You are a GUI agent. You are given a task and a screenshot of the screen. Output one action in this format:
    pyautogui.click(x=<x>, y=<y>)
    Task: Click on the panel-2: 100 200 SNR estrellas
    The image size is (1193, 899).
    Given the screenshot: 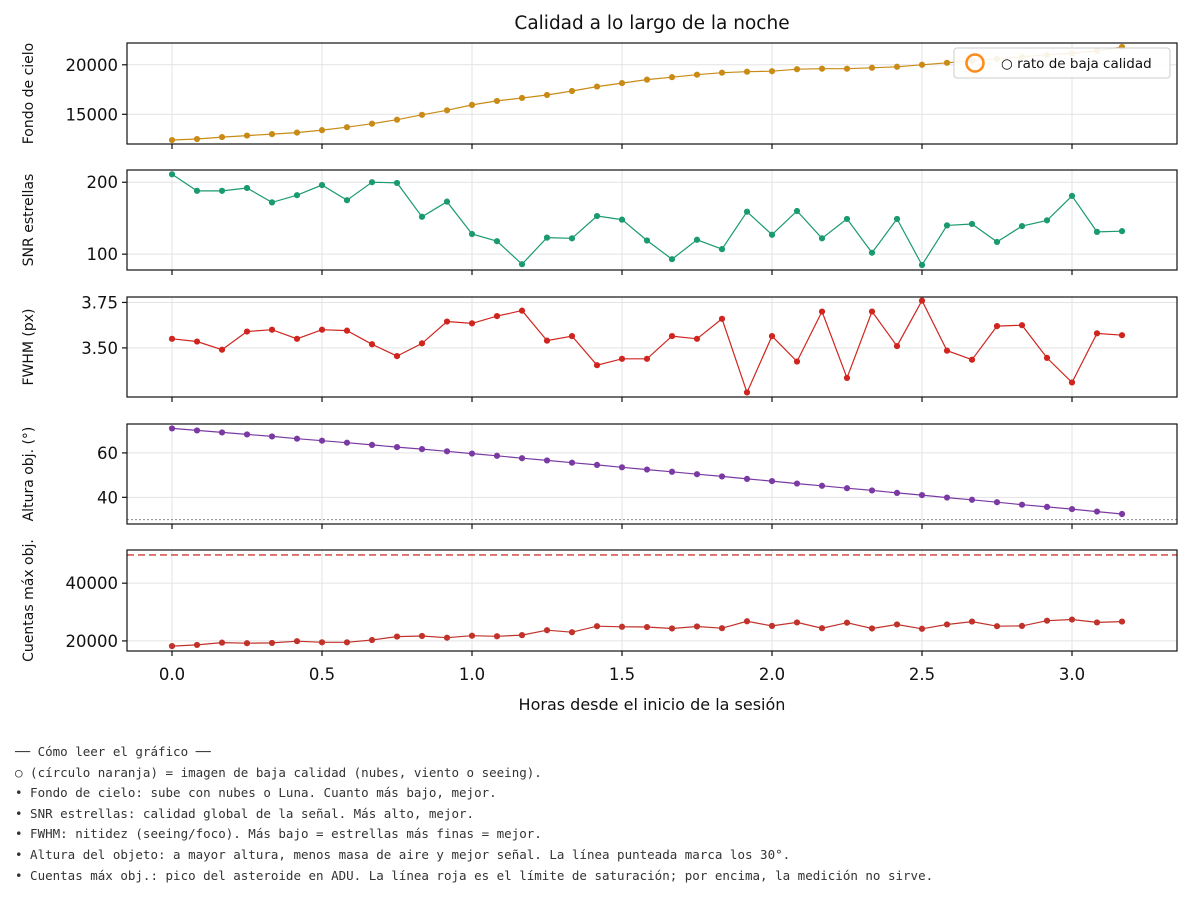 What is the action you would take?
    pyautogui.click(x=599, y=222)
    